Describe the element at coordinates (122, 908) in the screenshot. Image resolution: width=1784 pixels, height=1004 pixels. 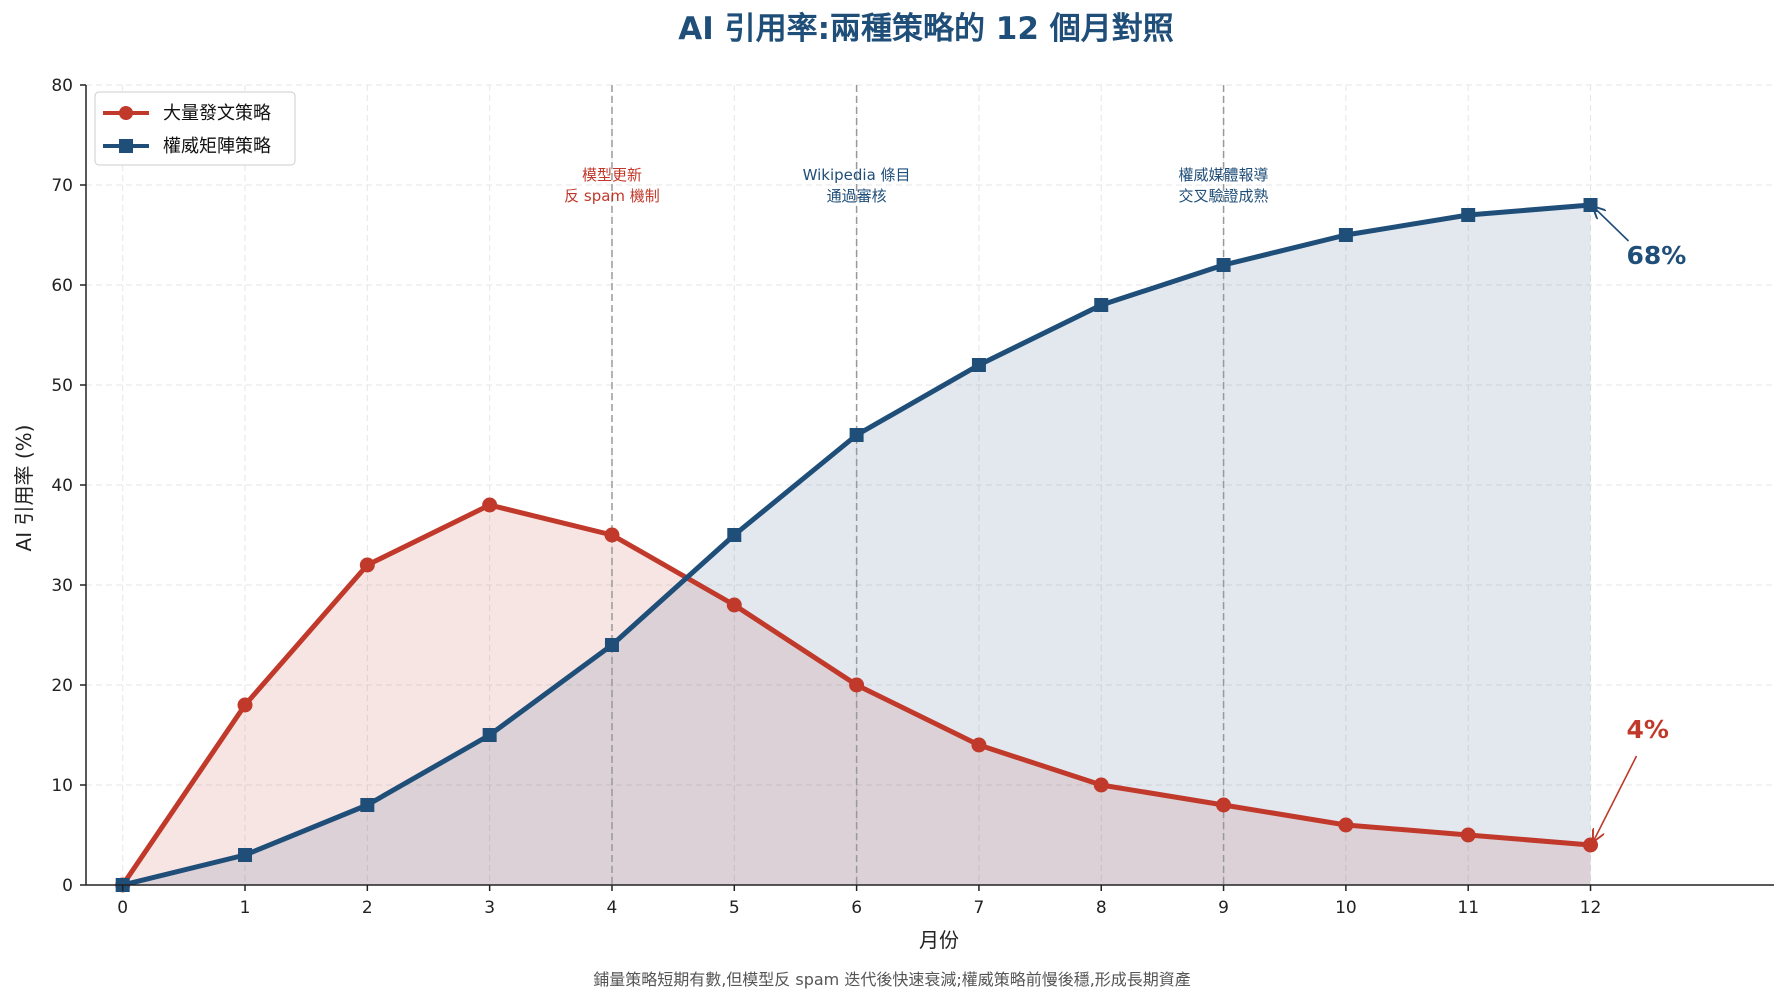
I see `x-tick-label-0: 0` at that location.